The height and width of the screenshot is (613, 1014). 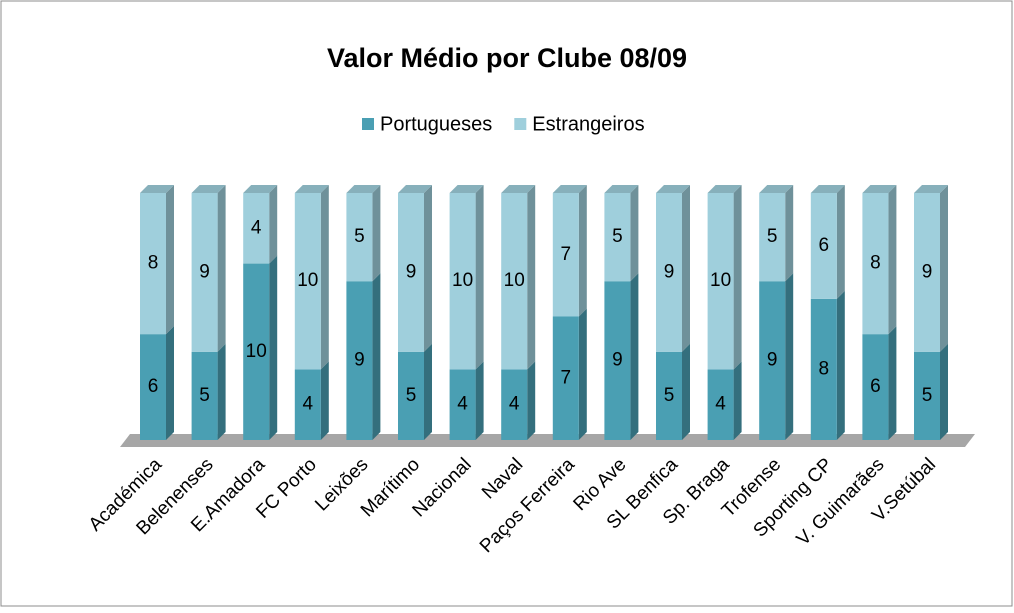 What do you see at coordinates (520, 124) in the screenshot?
I see `legend-swatch` at bounding box center [520, 124].